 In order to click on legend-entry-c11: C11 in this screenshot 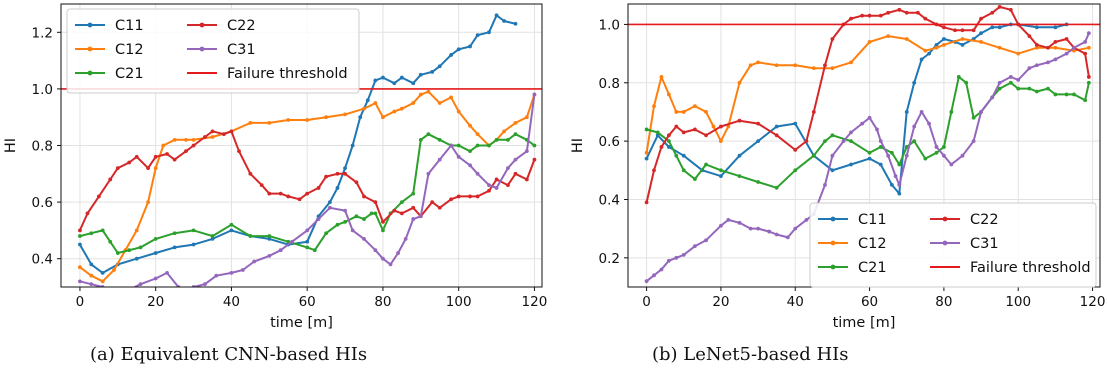, I will do `click(852, 220)`.